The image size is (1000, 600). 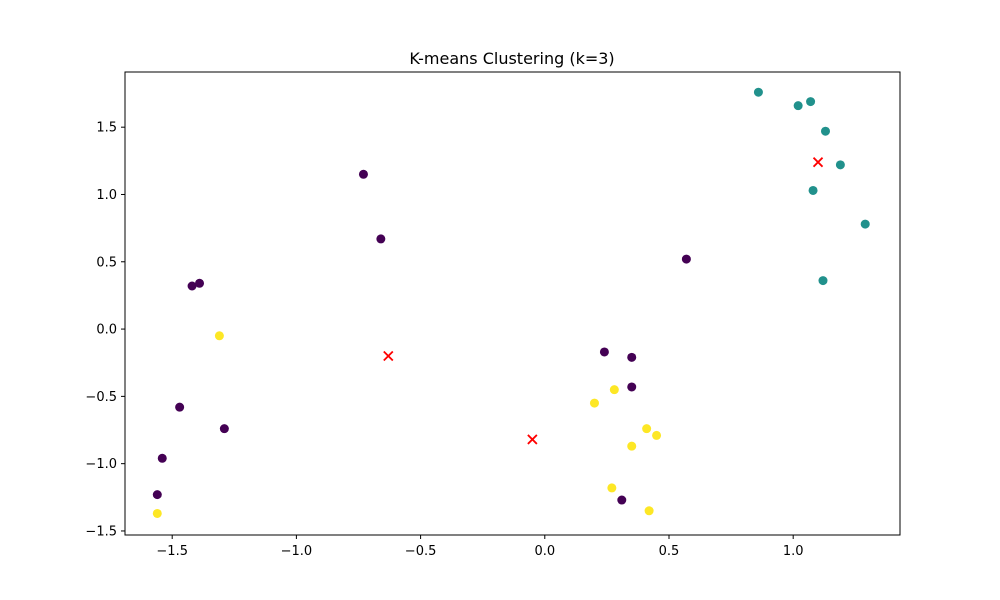 What do you see at coordinates (101, 464) in the screenshot?
I see `y-tick-label: −1.0` at bounding box center [101, 464].